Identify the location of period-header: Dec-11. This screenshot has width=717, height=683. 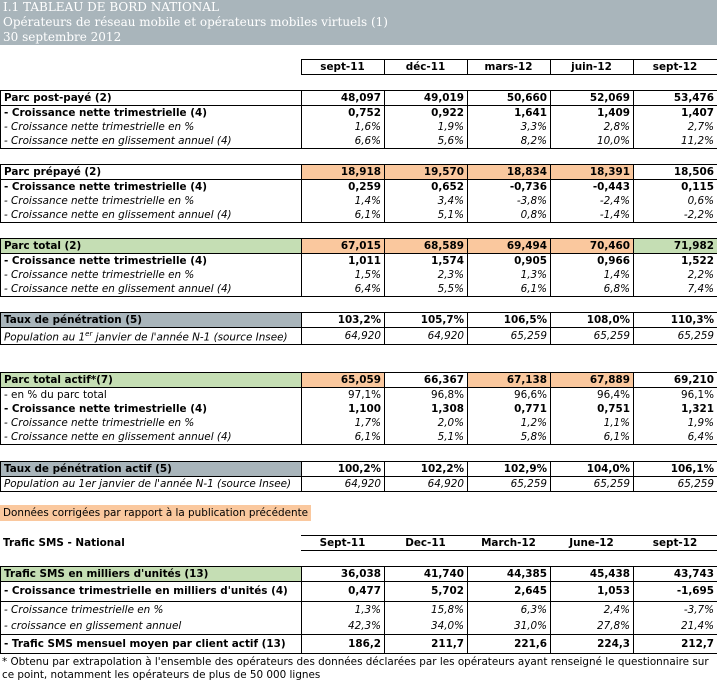
(425, 543).